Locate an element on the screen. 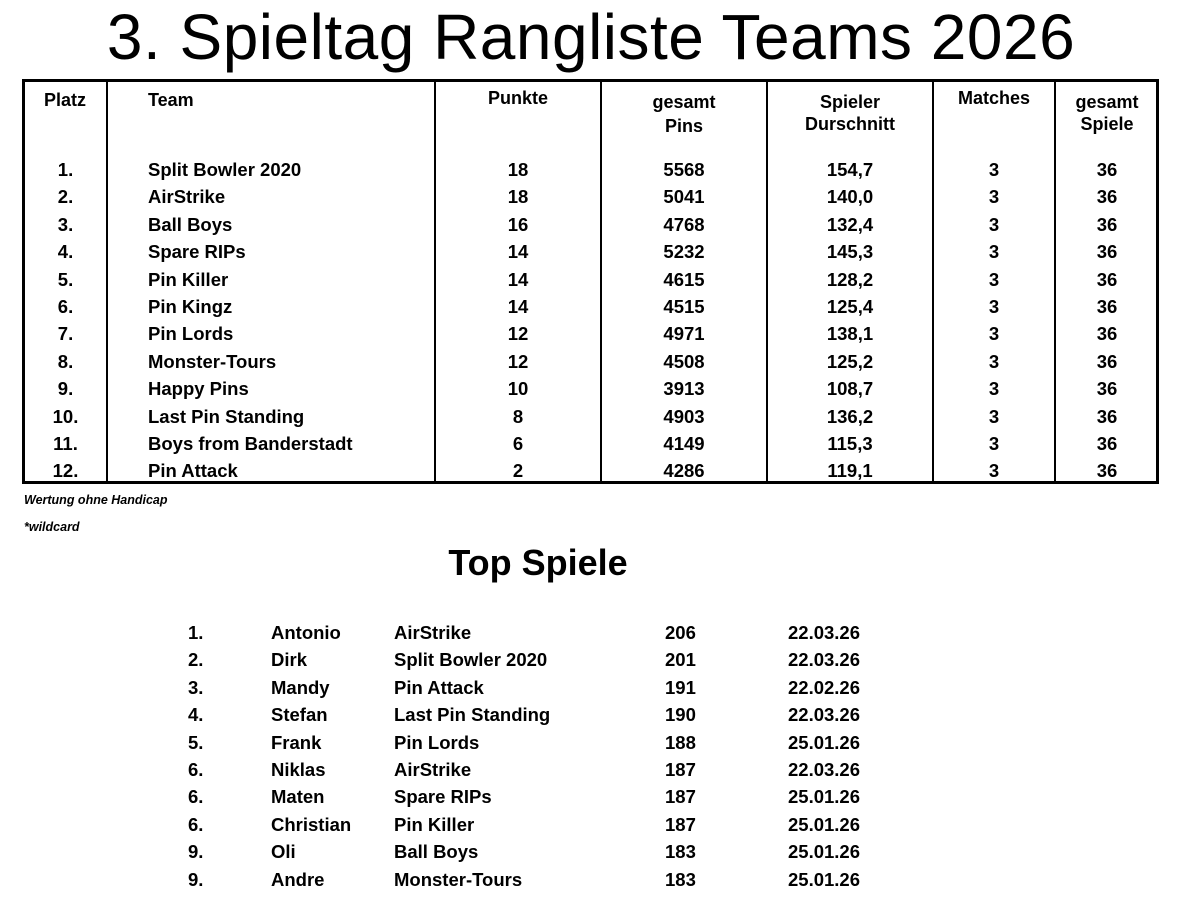 This screenshot has width=1200, height=911. cell-platz: 2. is located at coordinates (65, 197).